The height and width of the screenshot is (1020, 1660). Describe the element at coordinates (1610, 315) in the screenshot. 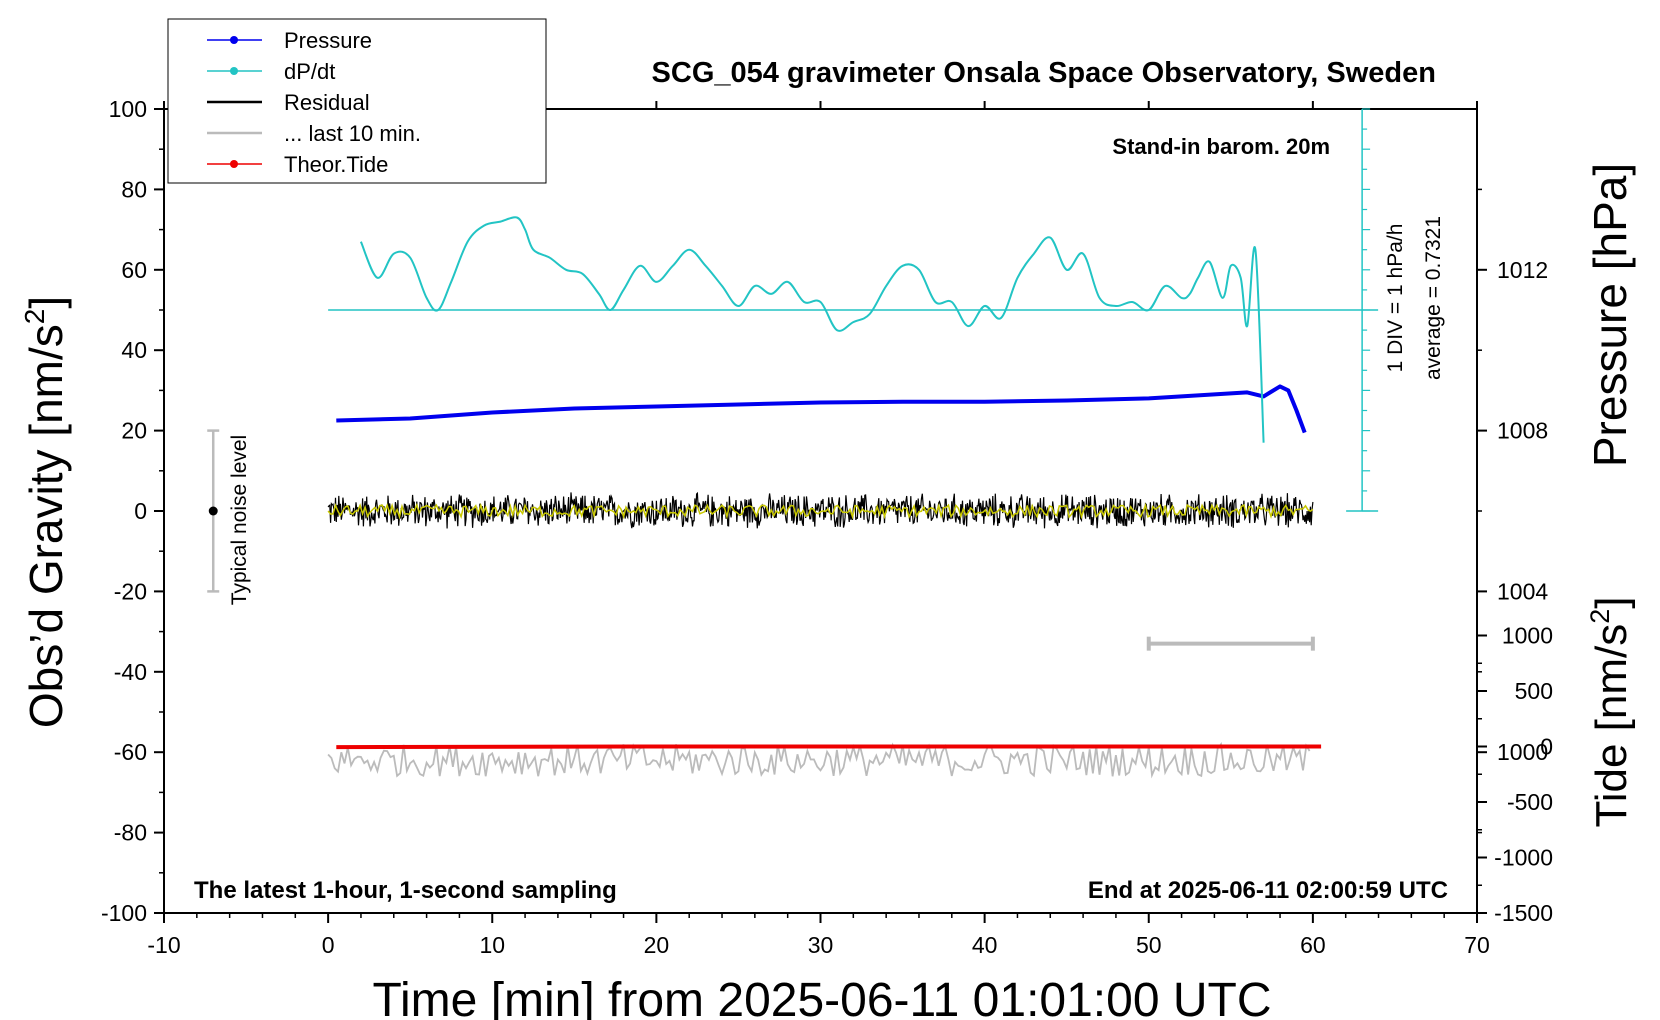

I see `y-axis-pressure-title: Pressure [hPa]` at that location.